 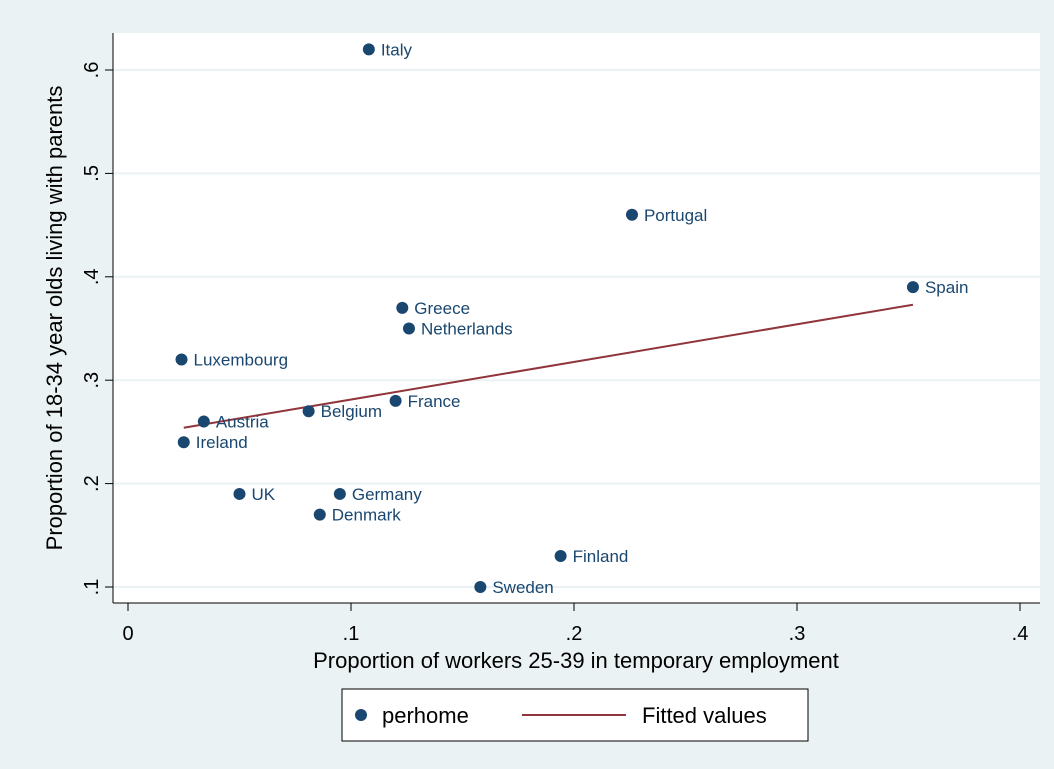 I want to click on y-tick-label: .4, so click(x=92, y=276).